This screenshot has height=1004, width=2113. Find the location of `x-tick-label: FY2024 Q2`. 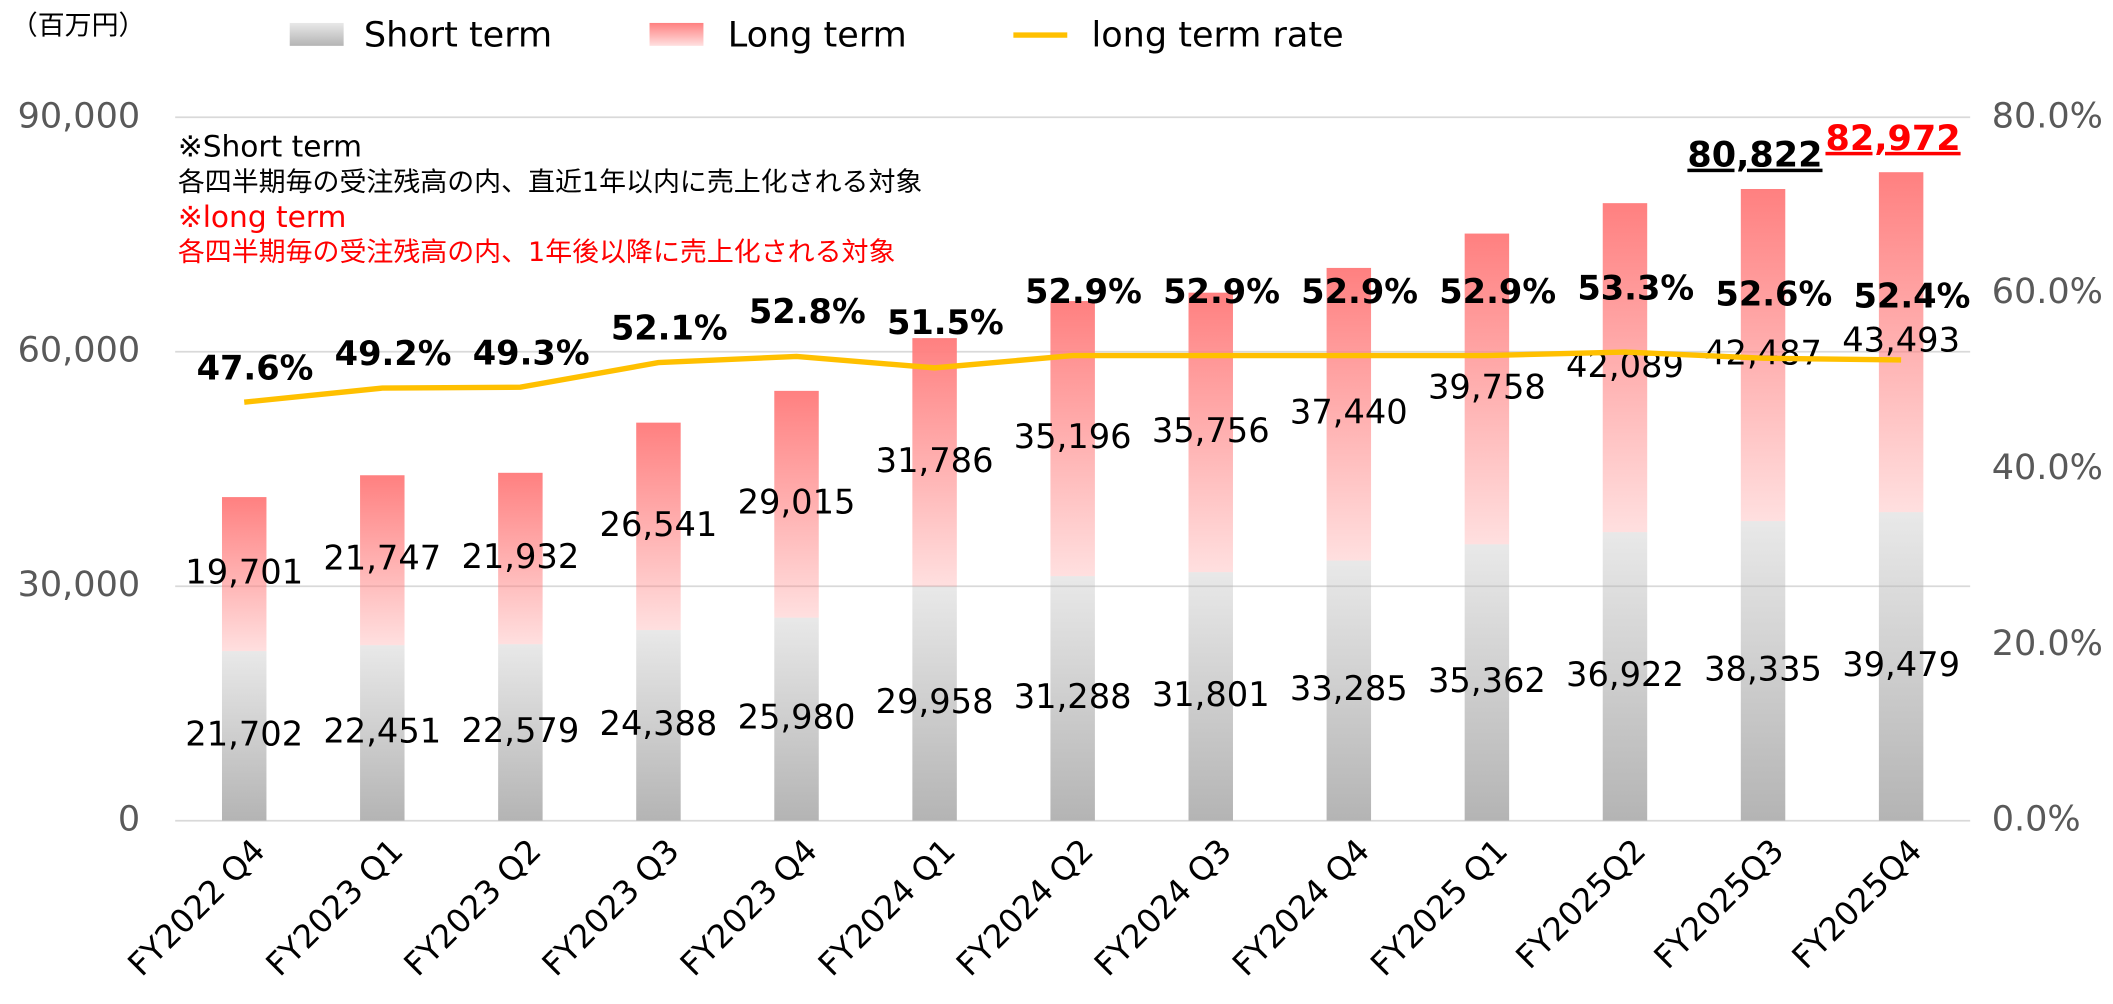

x-tick-label: FY2024 Q2 is located at coordinates (1025, 907).